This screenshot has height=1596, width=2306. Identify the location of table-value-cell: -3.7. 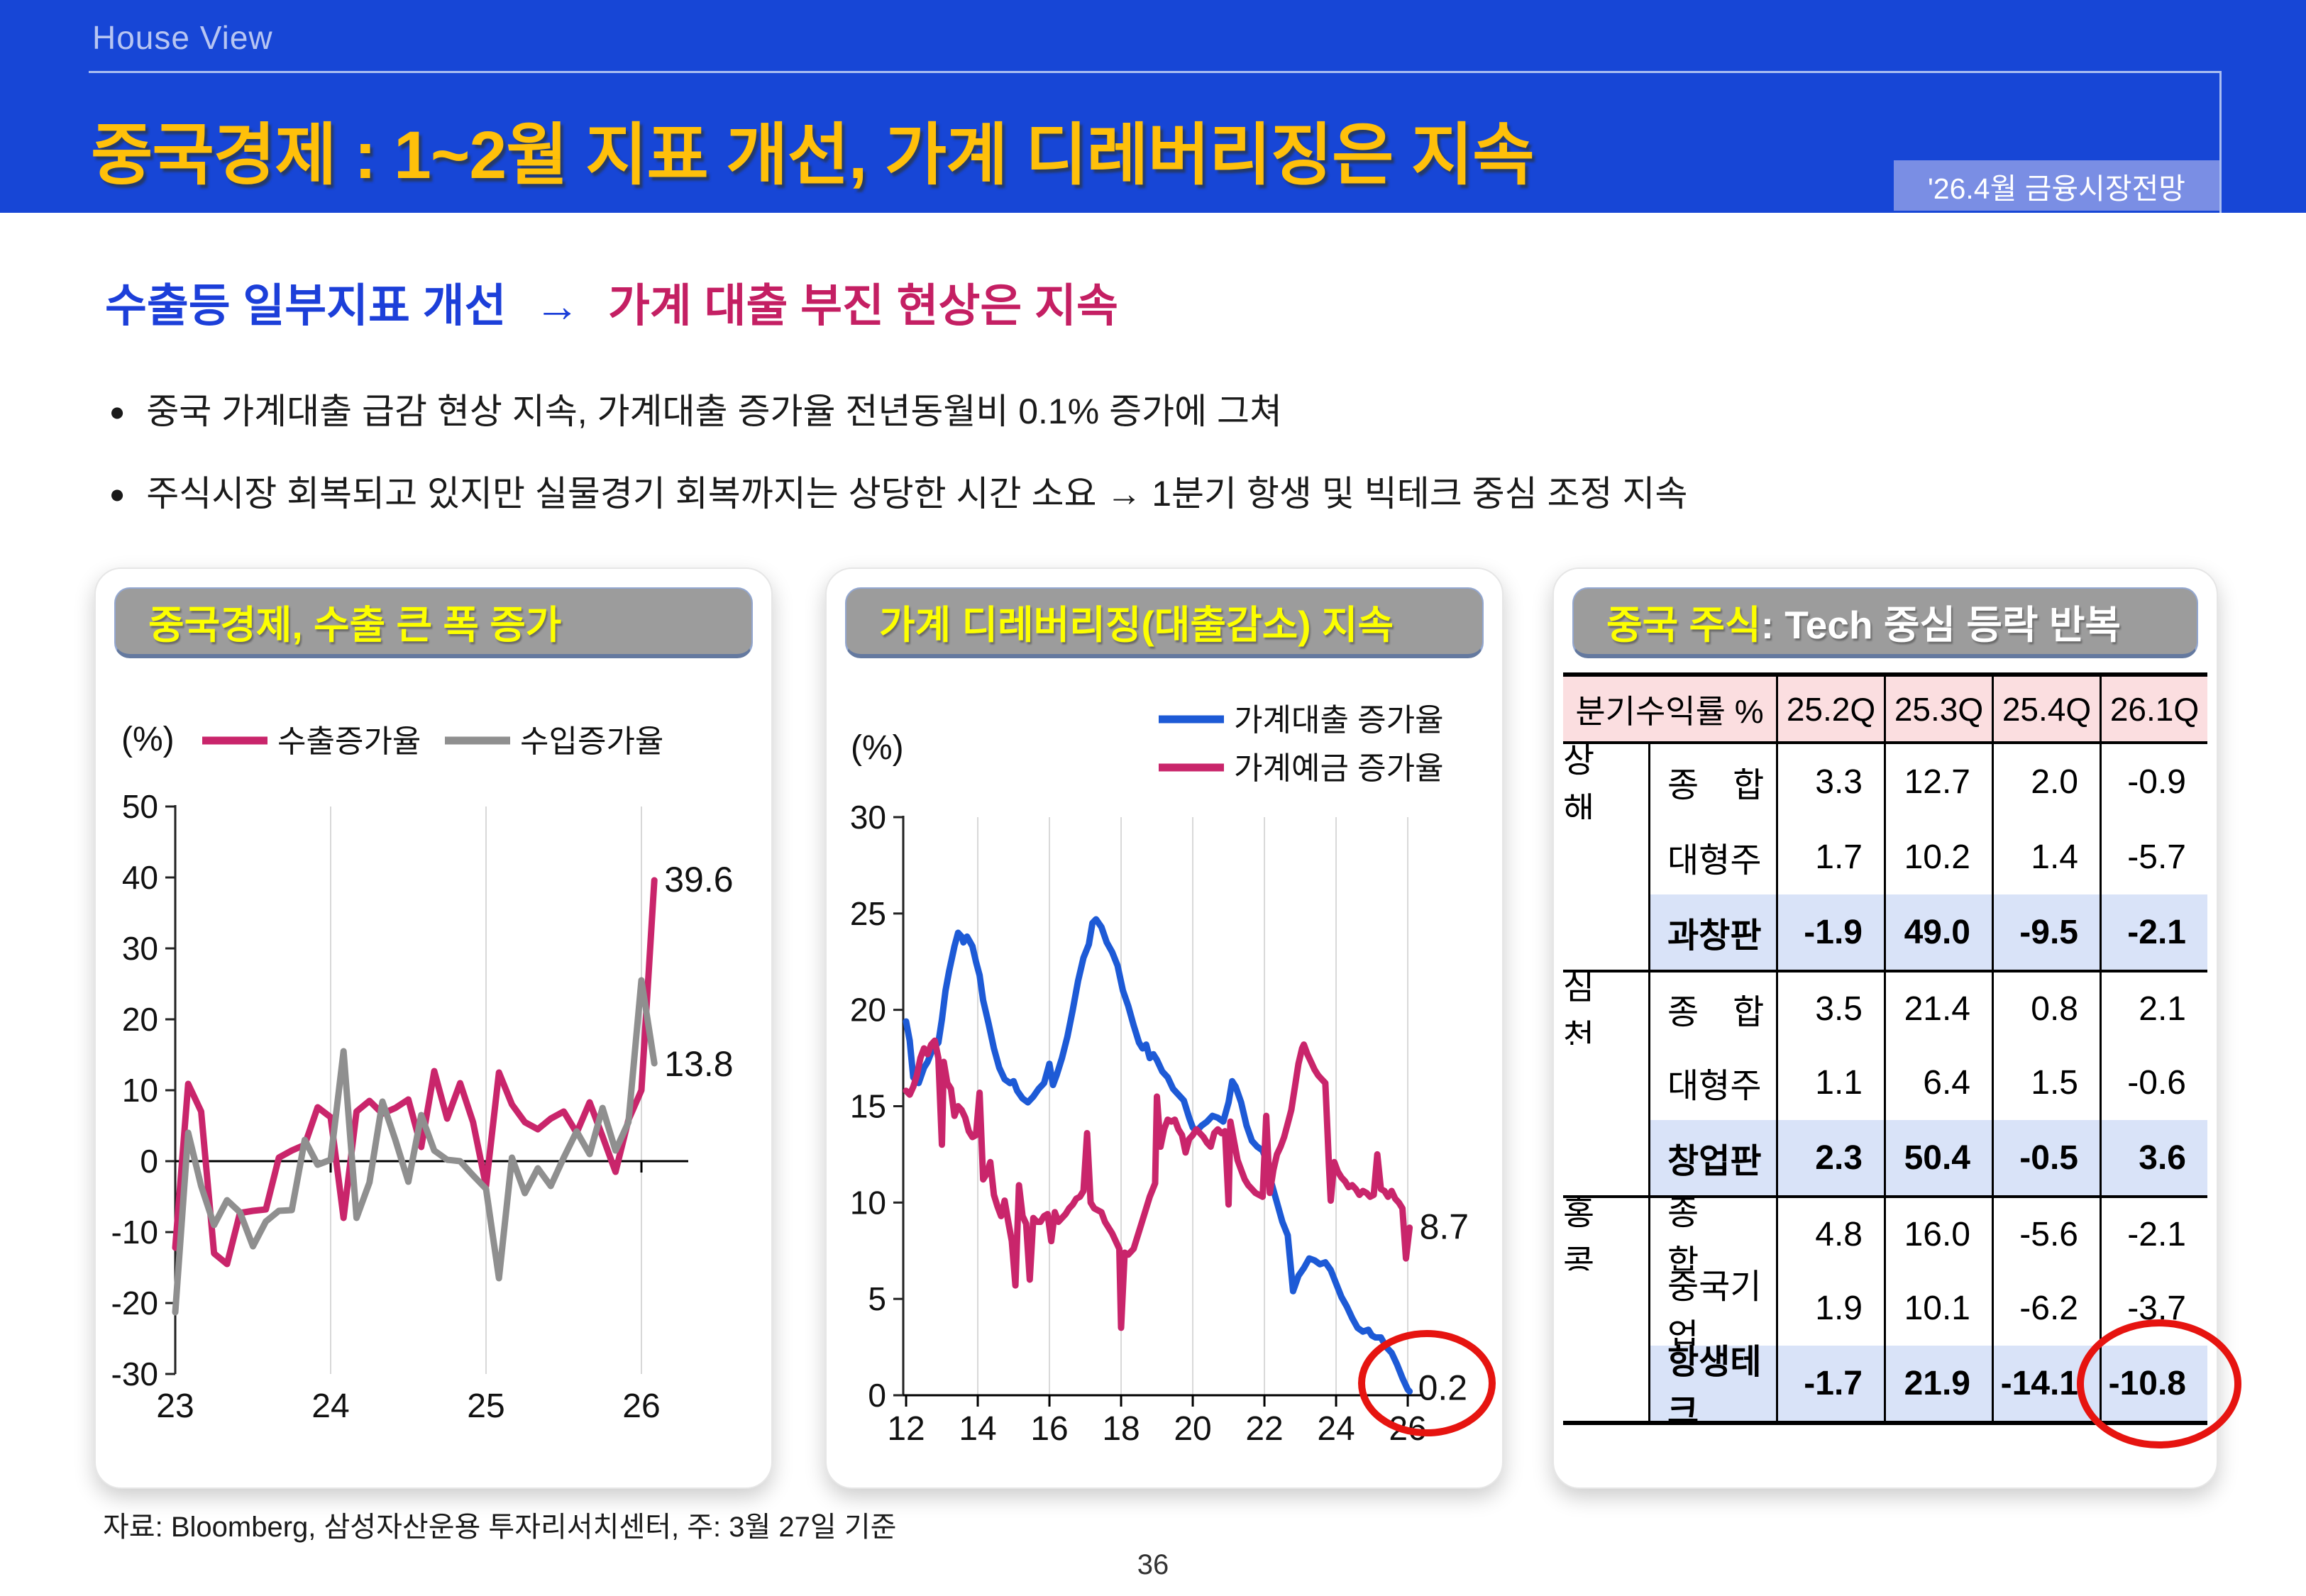
(2153, 1308).